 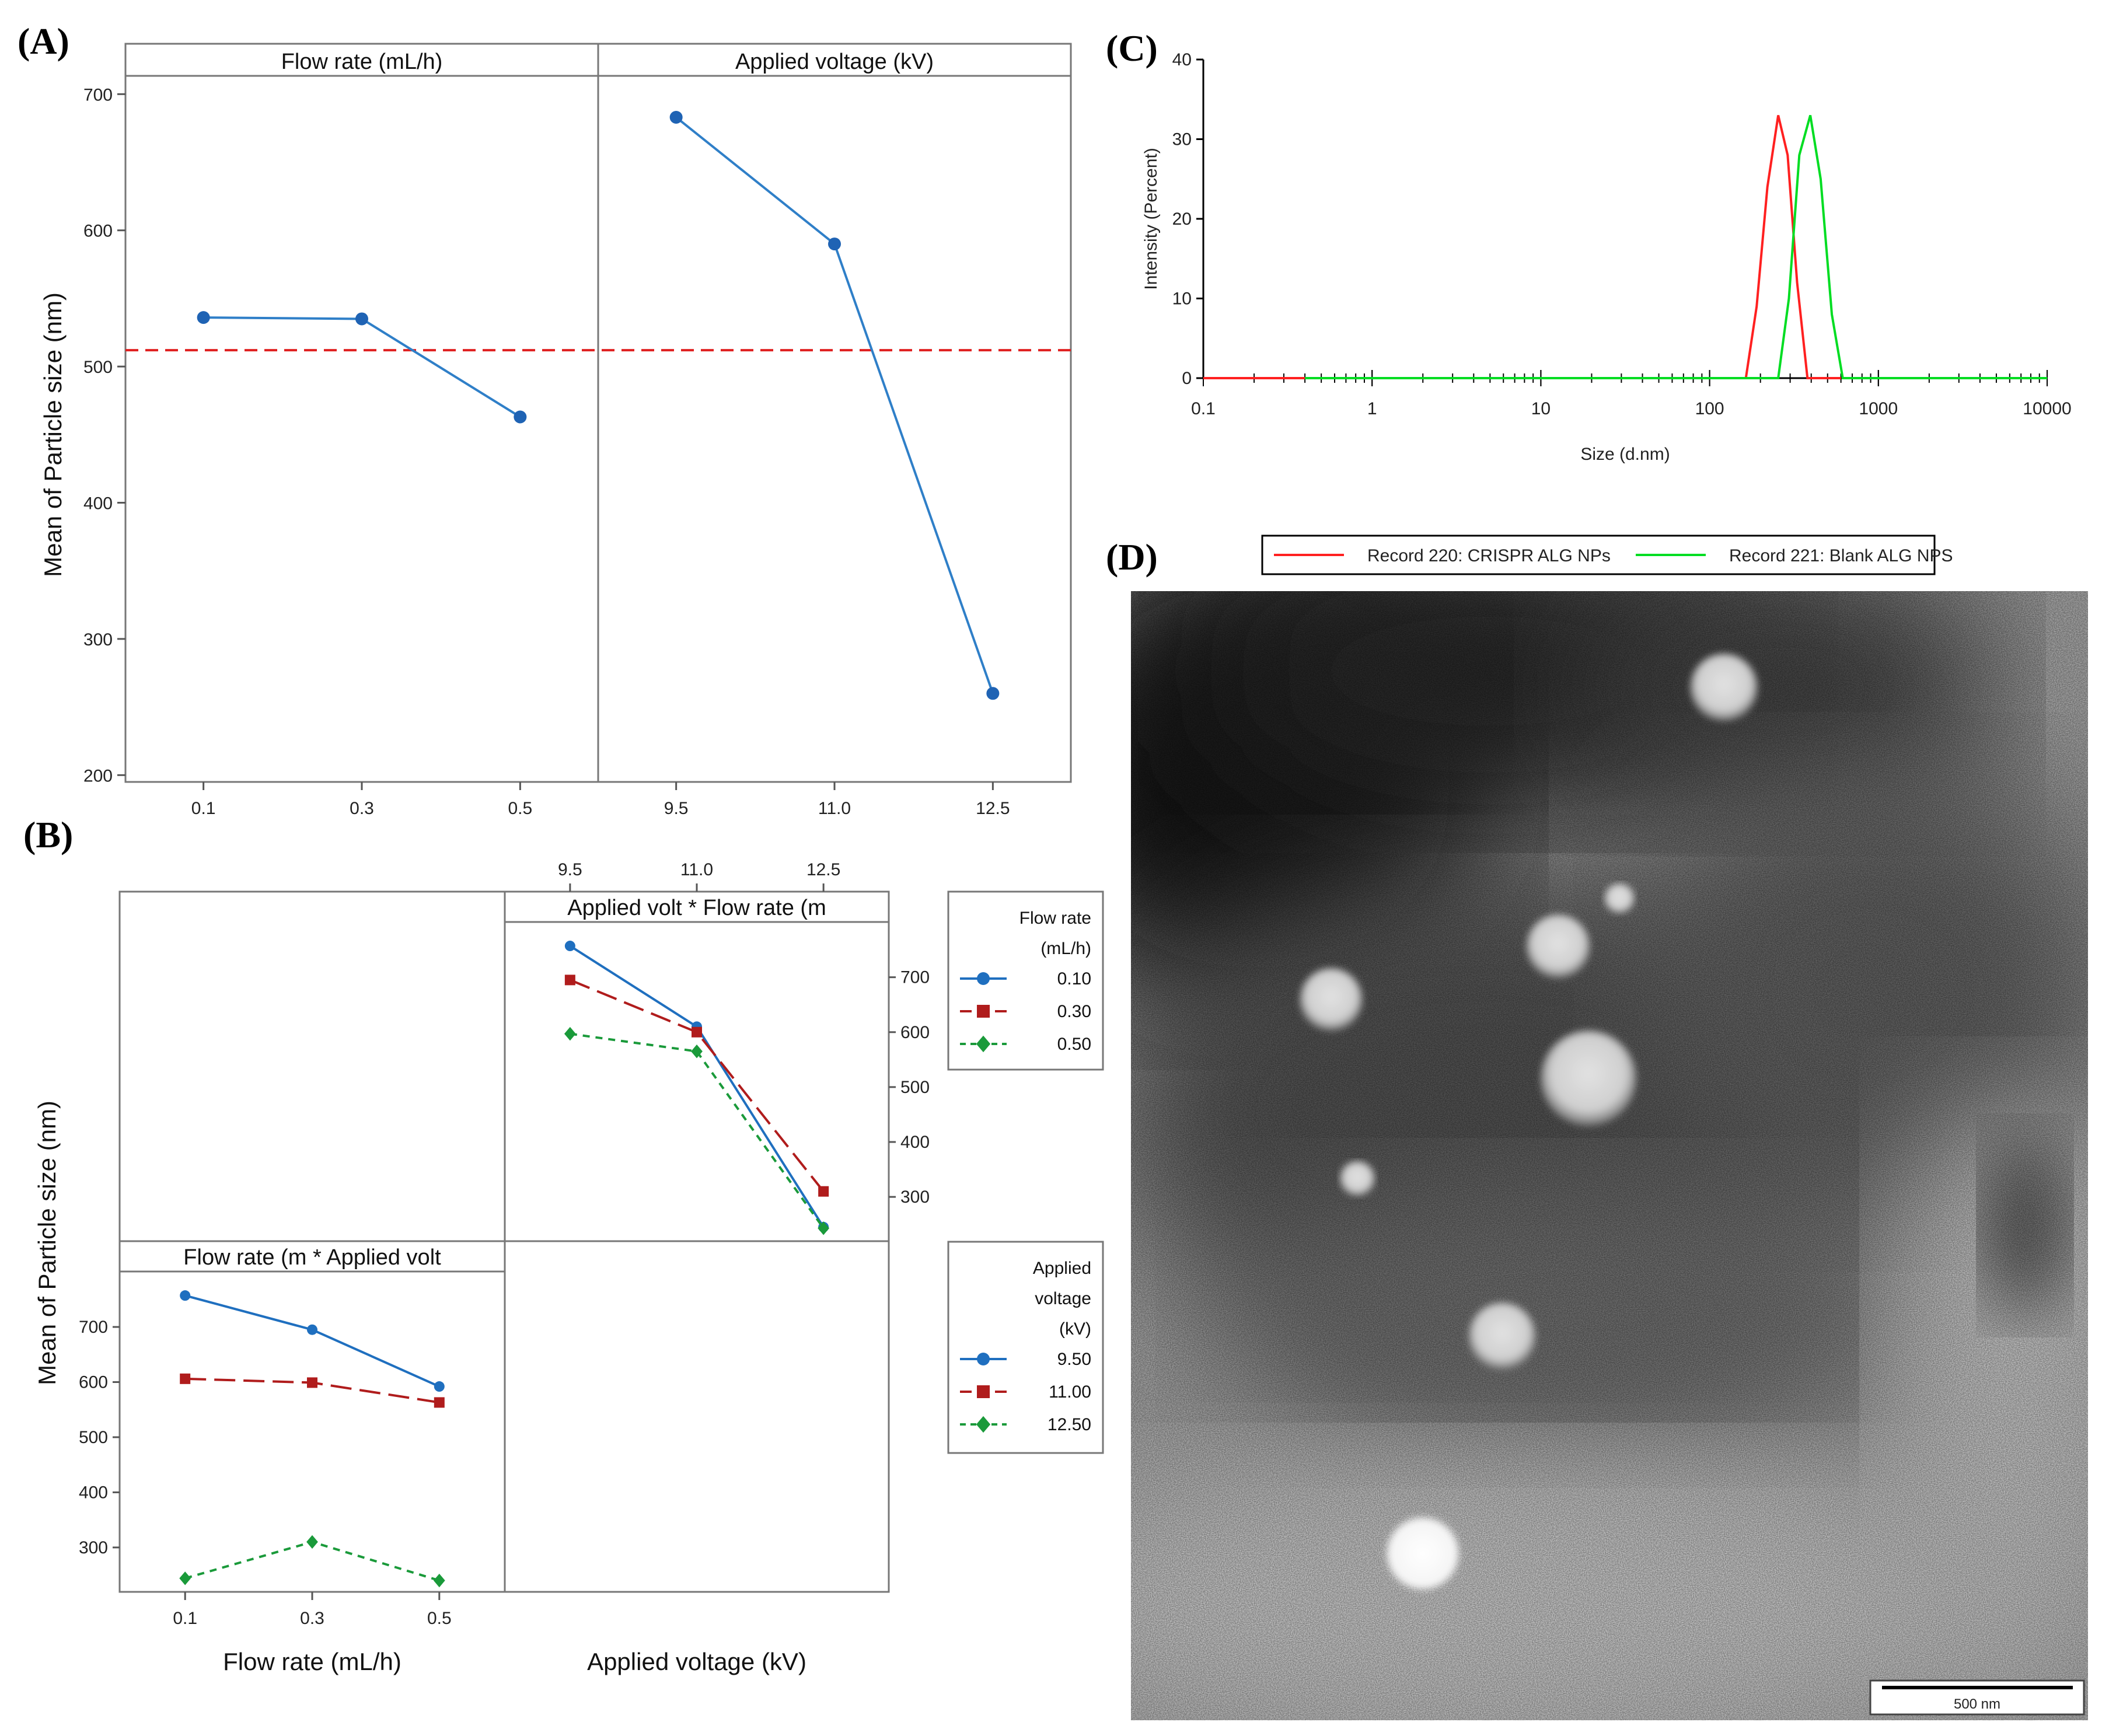 I want to click on series-line-0.30, so click(x=697, y=1085).